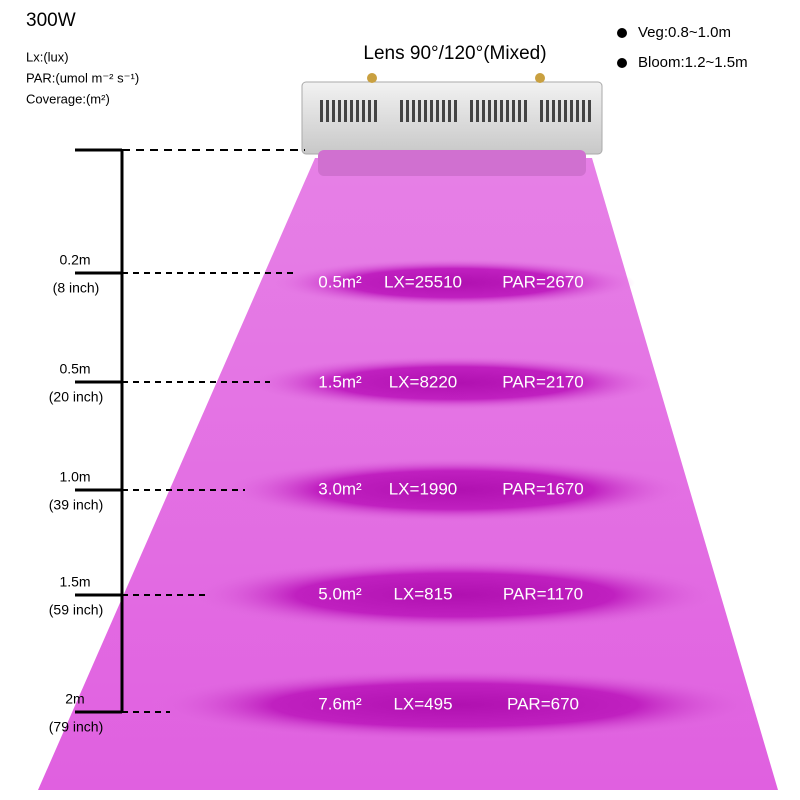  Describe the element at coordinates (422, 593) in the screenshot. I see `lx: LX=815` at that location.